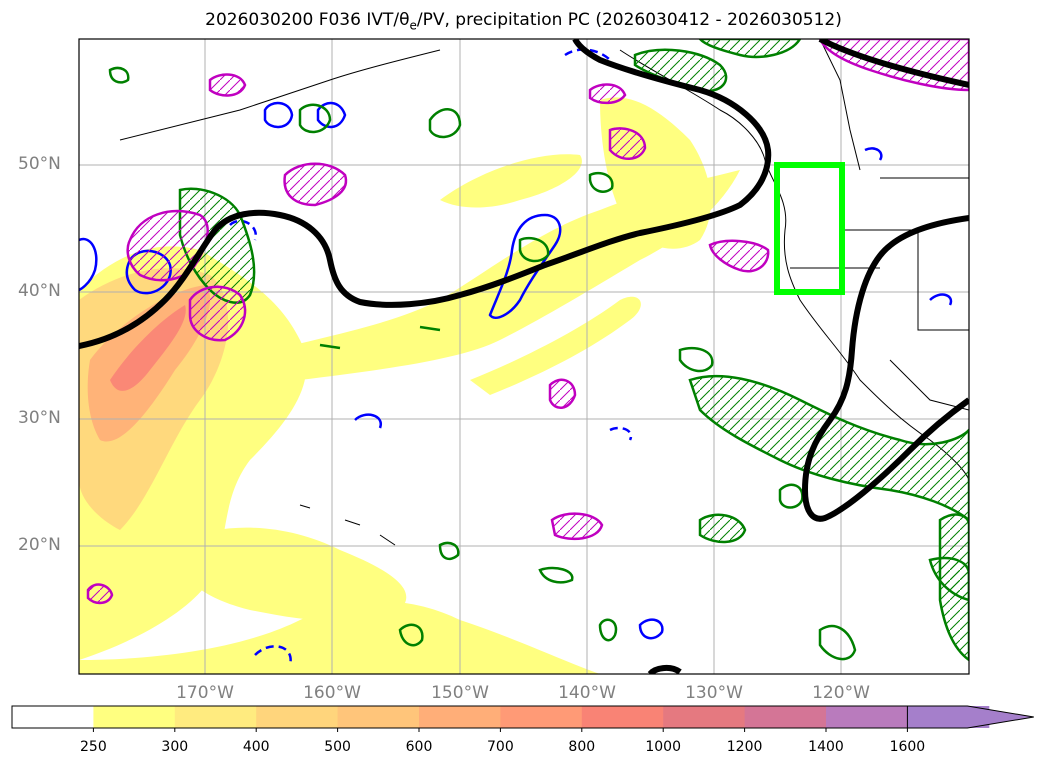 This screenshot has height=767, width=1047. What do you see at coordinates (744, 747) in the screenshot?
I see `colorbar-tick-label: 1200` at bounding box center [744, 747].